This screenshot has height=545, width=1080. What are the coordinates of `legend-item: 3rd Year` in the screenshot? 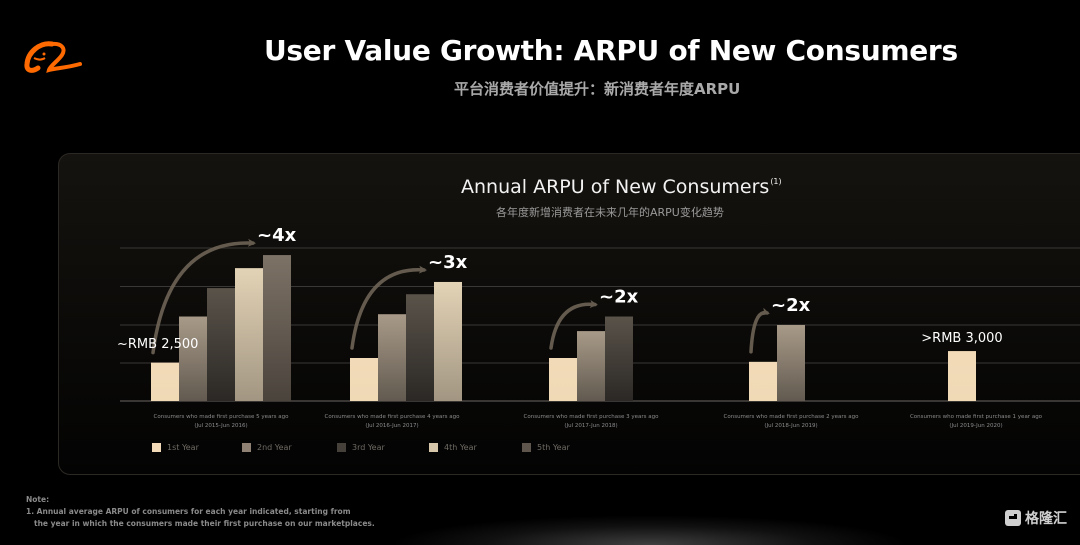 It's located at (361, 447).